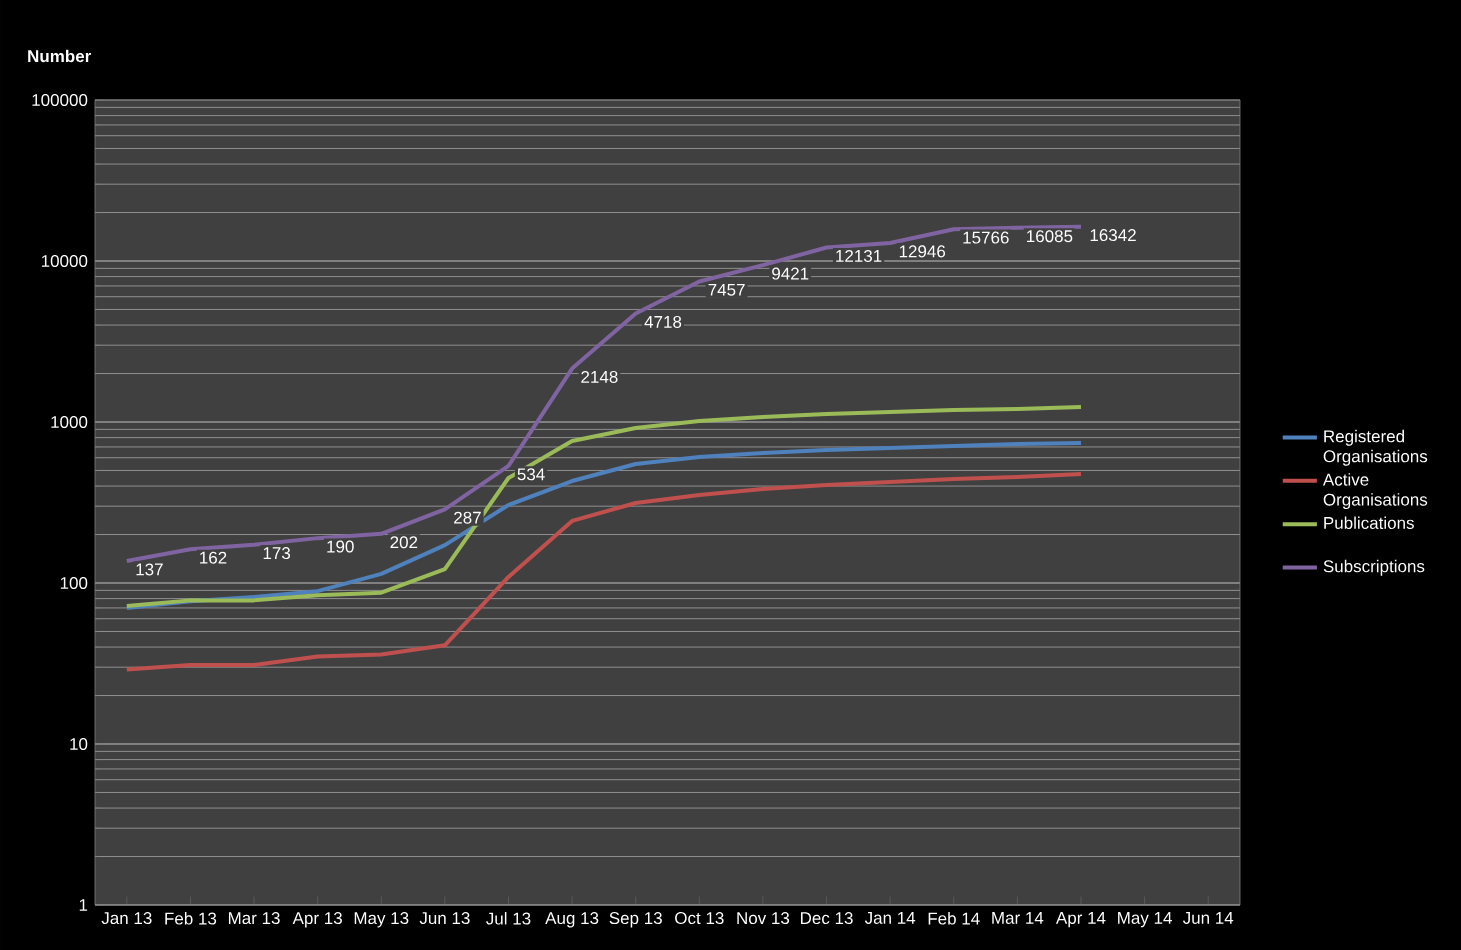  I want to click on x-tick-label: Jan 14, so click(890, 918).